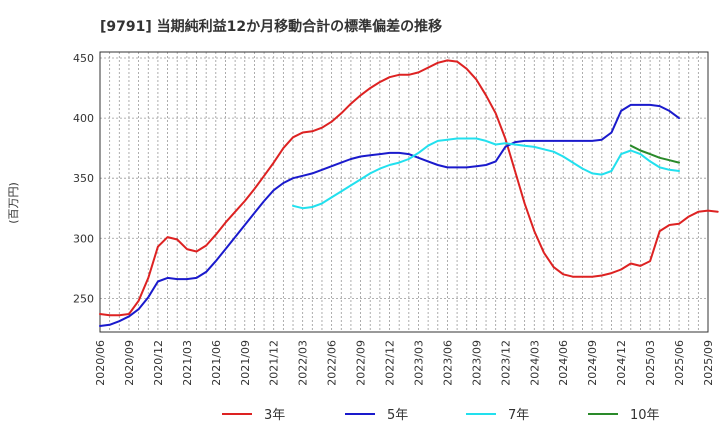  I want to click on x-tick-label: 2021/06, so click(216, 363).